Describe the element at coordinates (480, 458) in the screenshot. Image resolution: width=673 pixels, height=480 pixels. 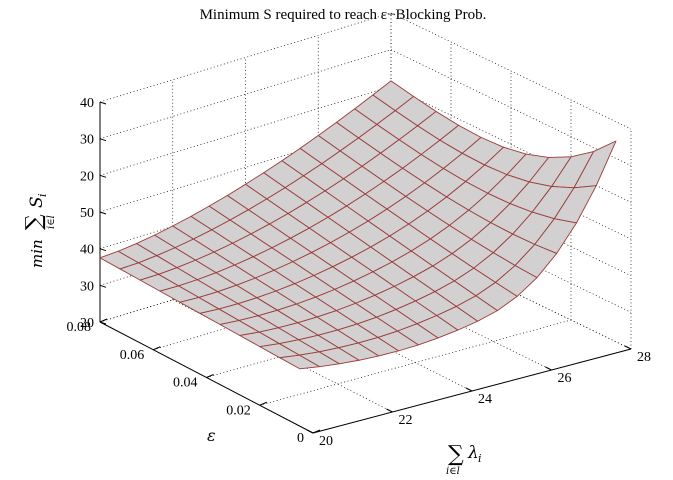
I see `x-label-sub: i` at that location.